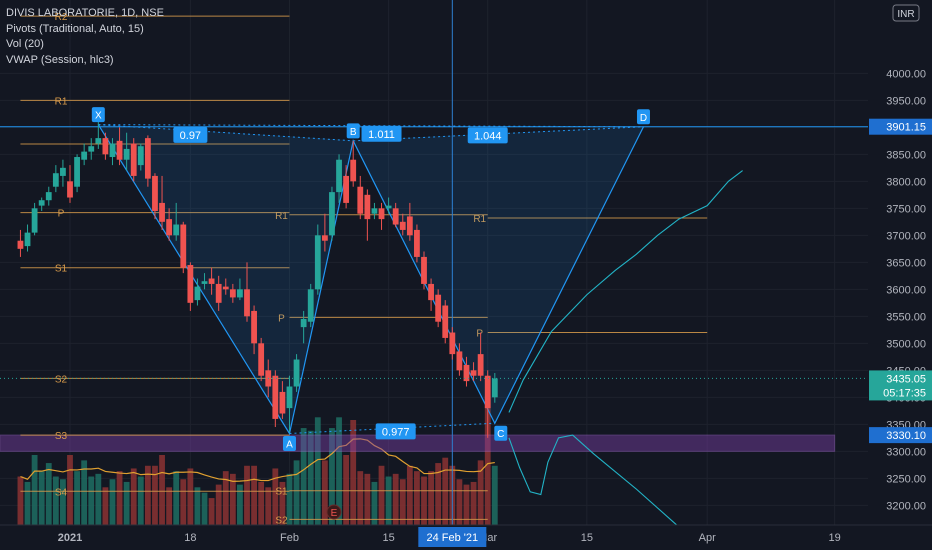 The height and width of the screenshot is (550, 932). Describe the element at coordinates (190, 538) in the screenshot. I see `time-tick-label: 18` at that location.